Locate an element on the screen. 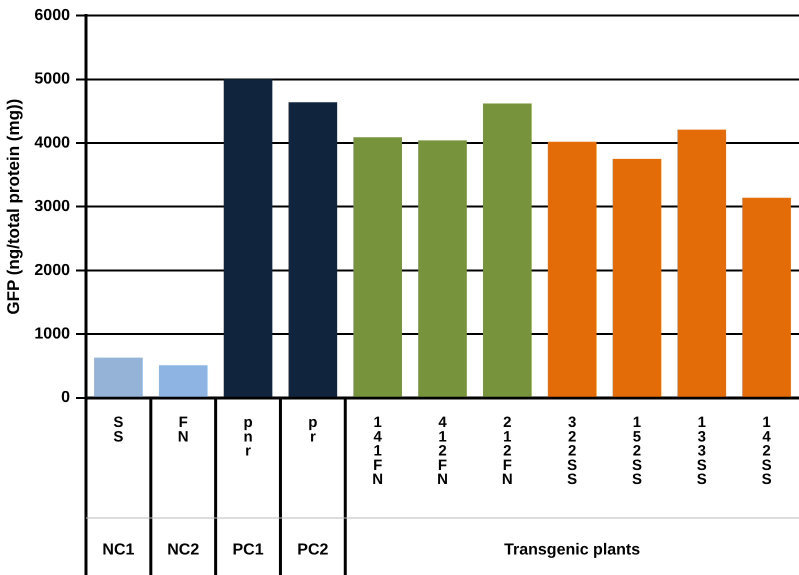  x-tick-label: 412FN is located at coordinates (442, 451).